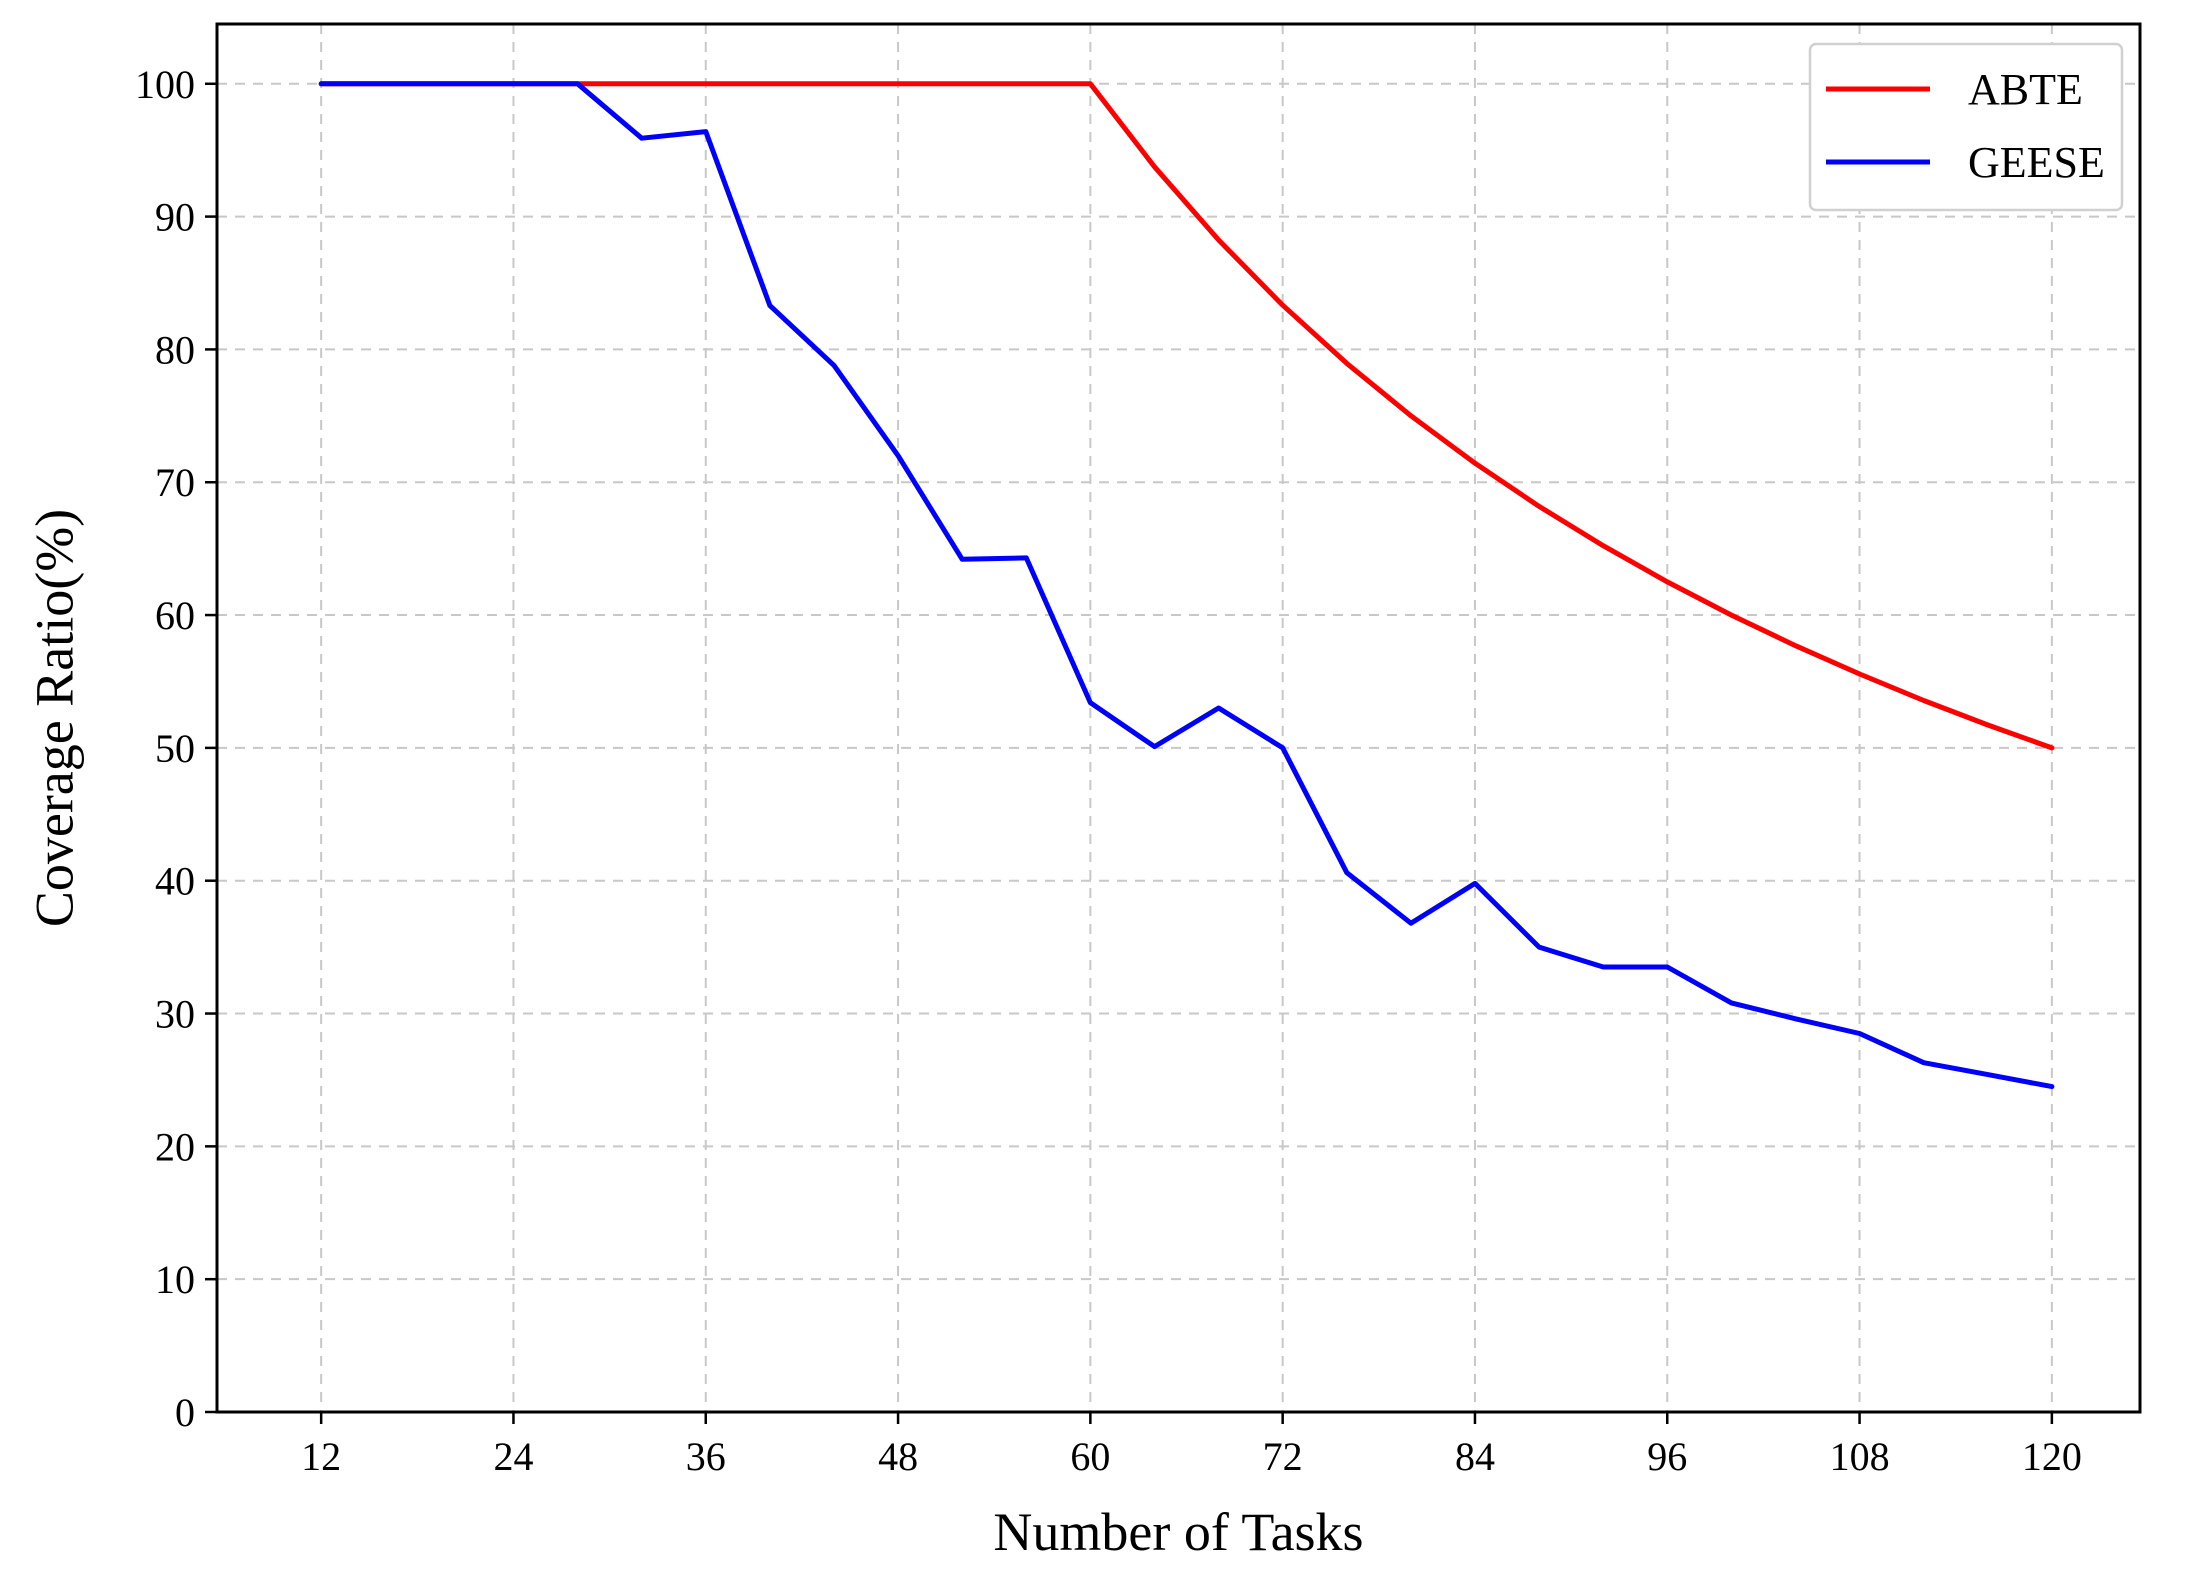  What do you see at coordinates (898, 1456) in the screenshot?
I see `x-tick-label: 48` at bounding box center [898, 1456].